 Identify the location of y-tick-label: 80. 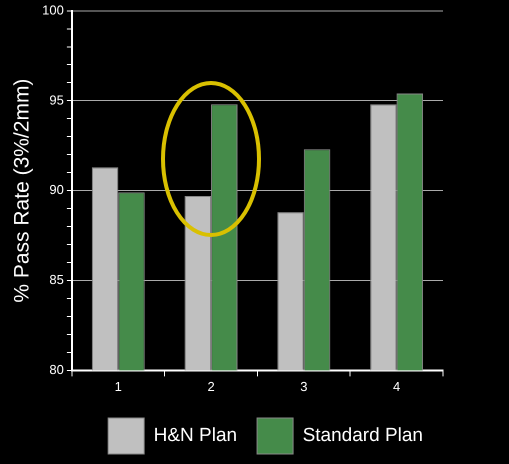
(56, 369).